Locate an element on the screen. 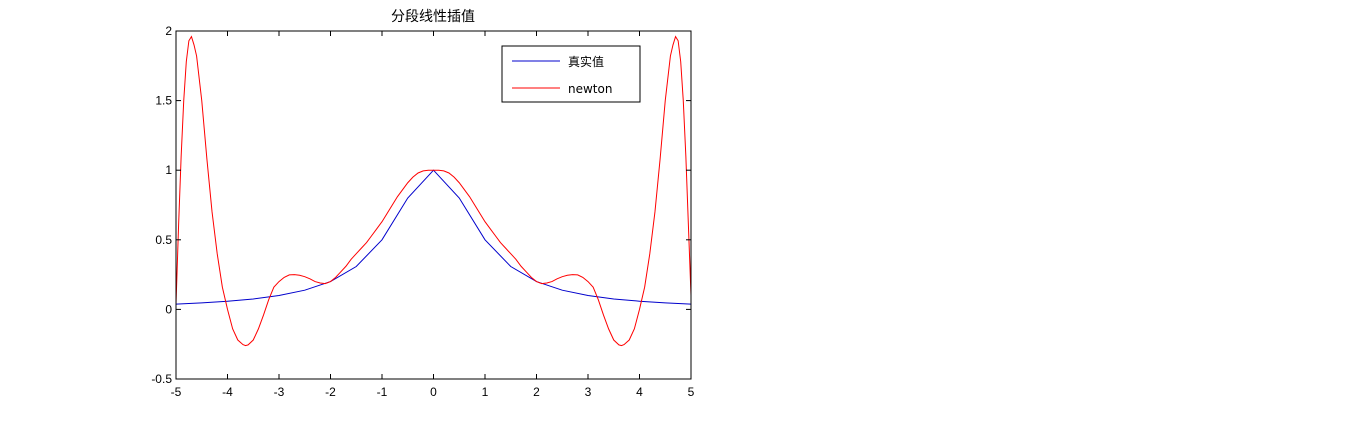 The width and height of the screenshot is (1367, 426). x-tick-label: -5 is located at coordinates (176, 392).